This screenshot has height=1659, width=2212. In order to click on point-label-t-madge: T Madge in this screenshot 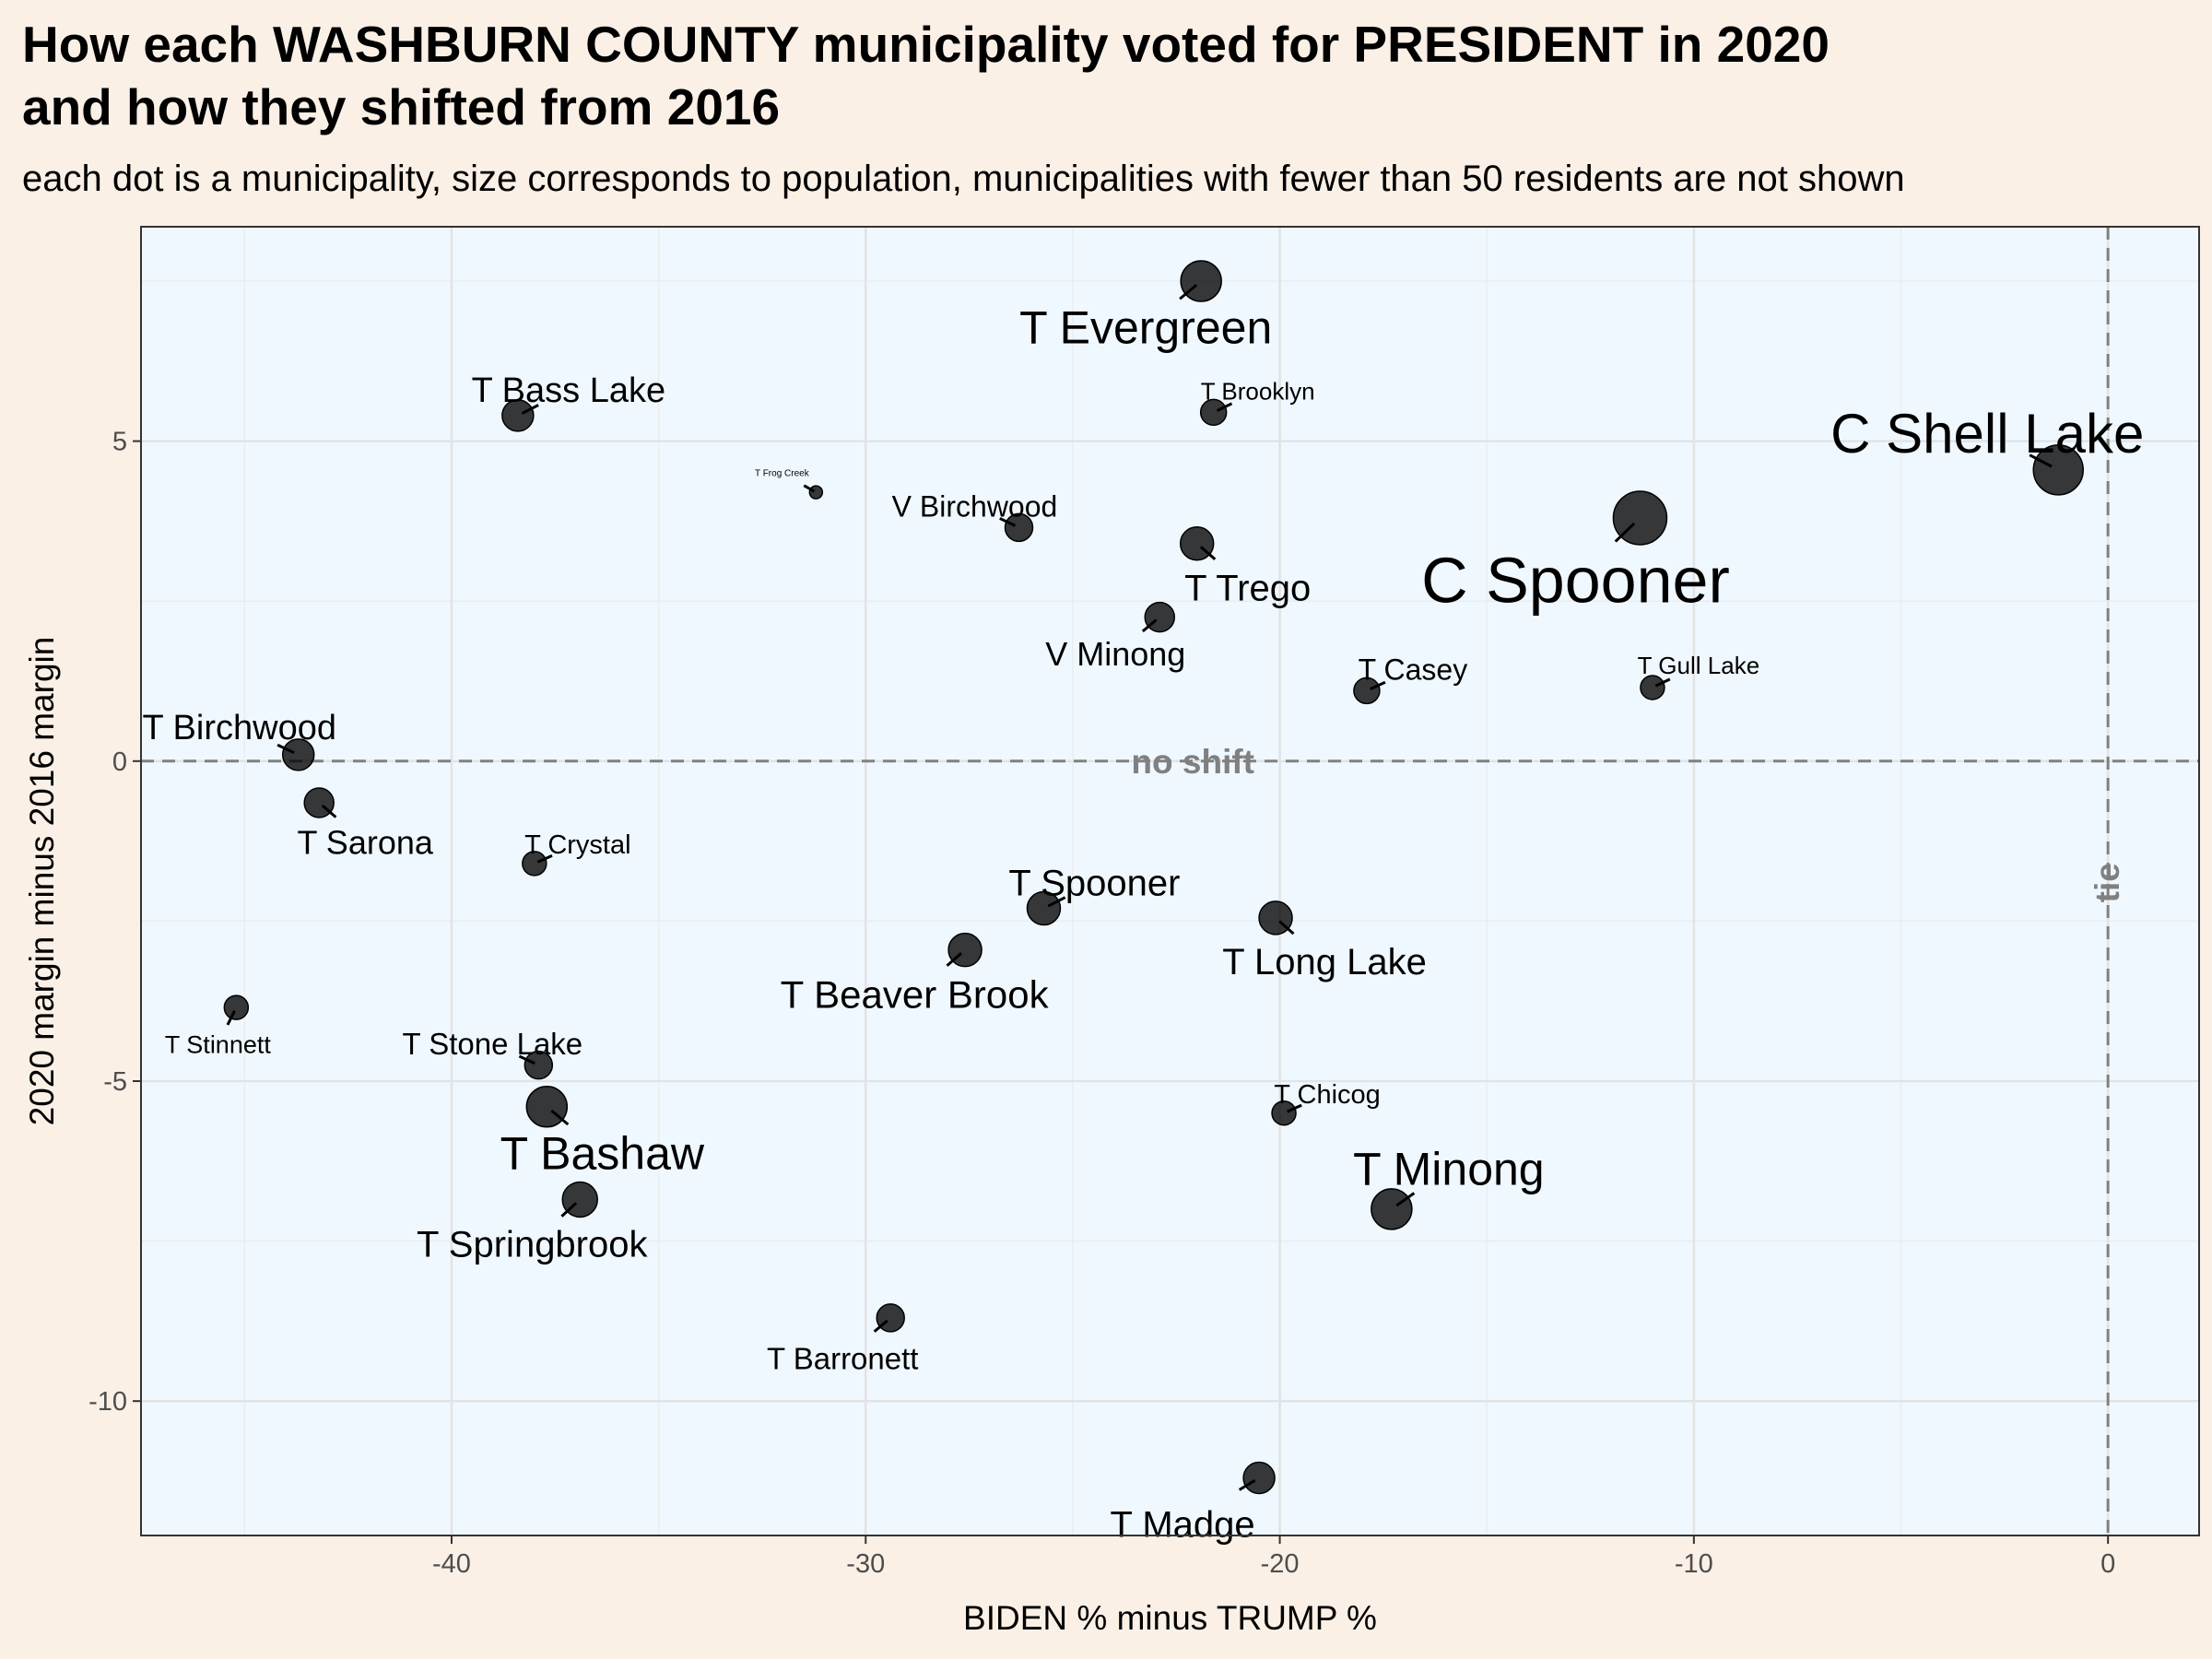, I will do `click(1183, 1525)`.